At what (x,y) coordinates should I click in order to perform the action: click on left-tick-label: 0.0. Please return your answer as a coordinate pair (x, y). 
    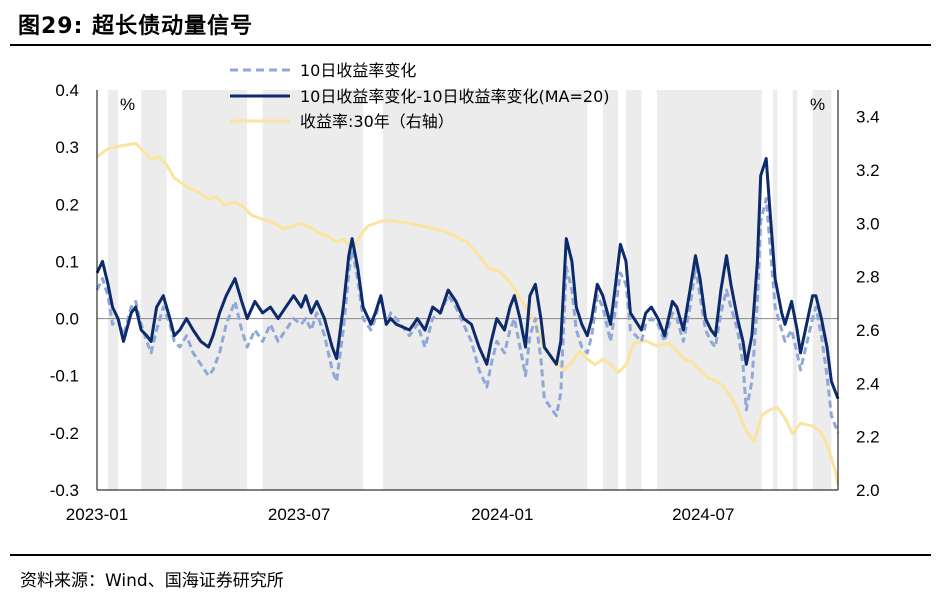
    Looking at the image, I should click on (67, 319).